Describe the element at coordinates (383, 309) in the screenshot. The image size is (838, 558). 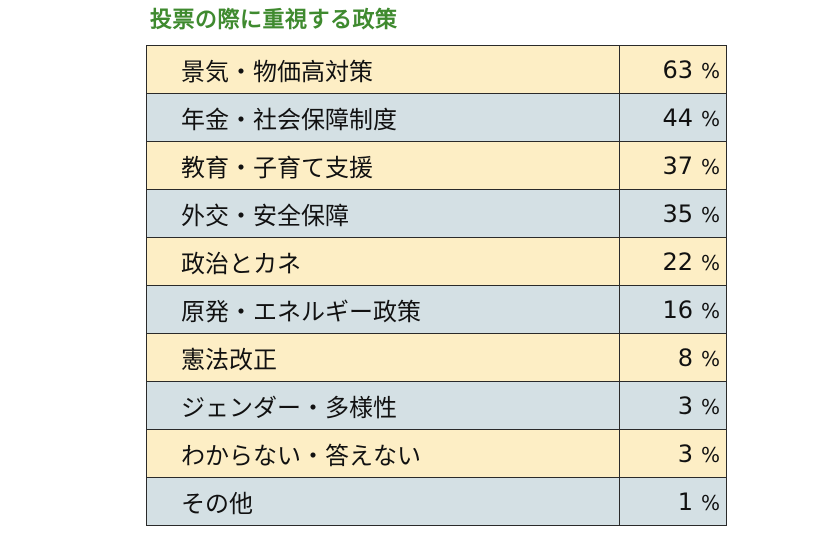
I see `policy-label: 原発・エネルギー政策` at that location.